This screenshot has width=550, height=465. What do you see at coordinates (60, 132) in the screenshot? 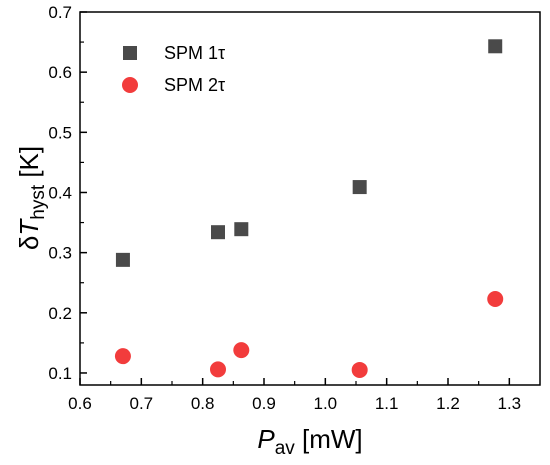
I see `y-tick-label: 0.5` at bounding box center [60, 132].